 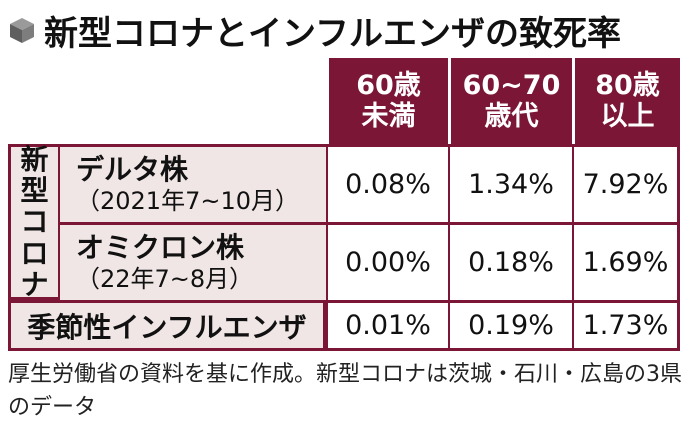 I want to click on group-char: 型, so click(x=34, y=190).